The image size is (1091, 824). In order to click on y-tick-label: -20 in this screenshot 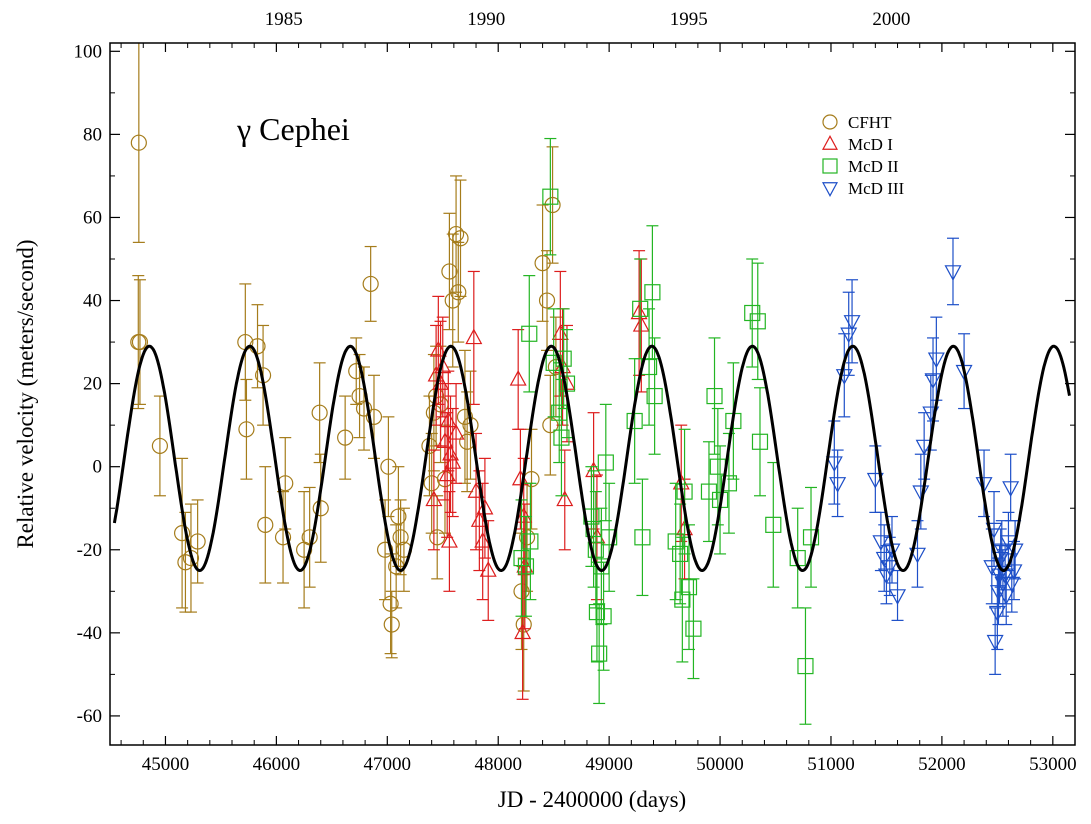, I will do `click(89, 550)`.